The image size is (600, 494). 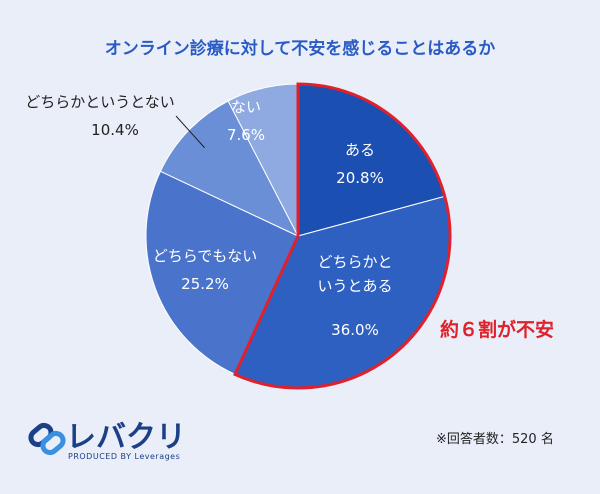 What do you see at coordinates (124, 456) in the screenshot?
I see `logo-tagline: PRODUCED BY Leverages` at bounding box center [124, 456].